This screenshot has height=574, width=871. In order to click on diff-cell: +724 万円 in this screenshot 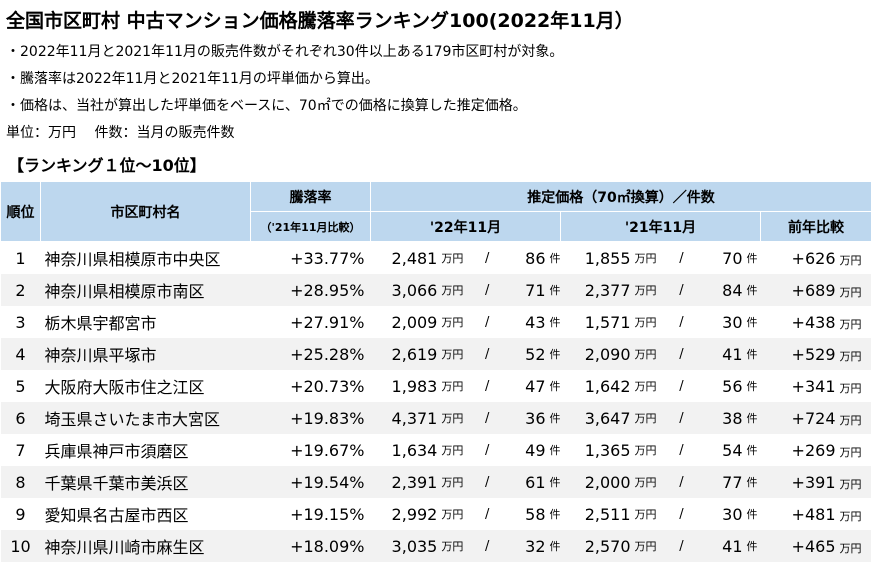, I will do `click(815, 418)`.